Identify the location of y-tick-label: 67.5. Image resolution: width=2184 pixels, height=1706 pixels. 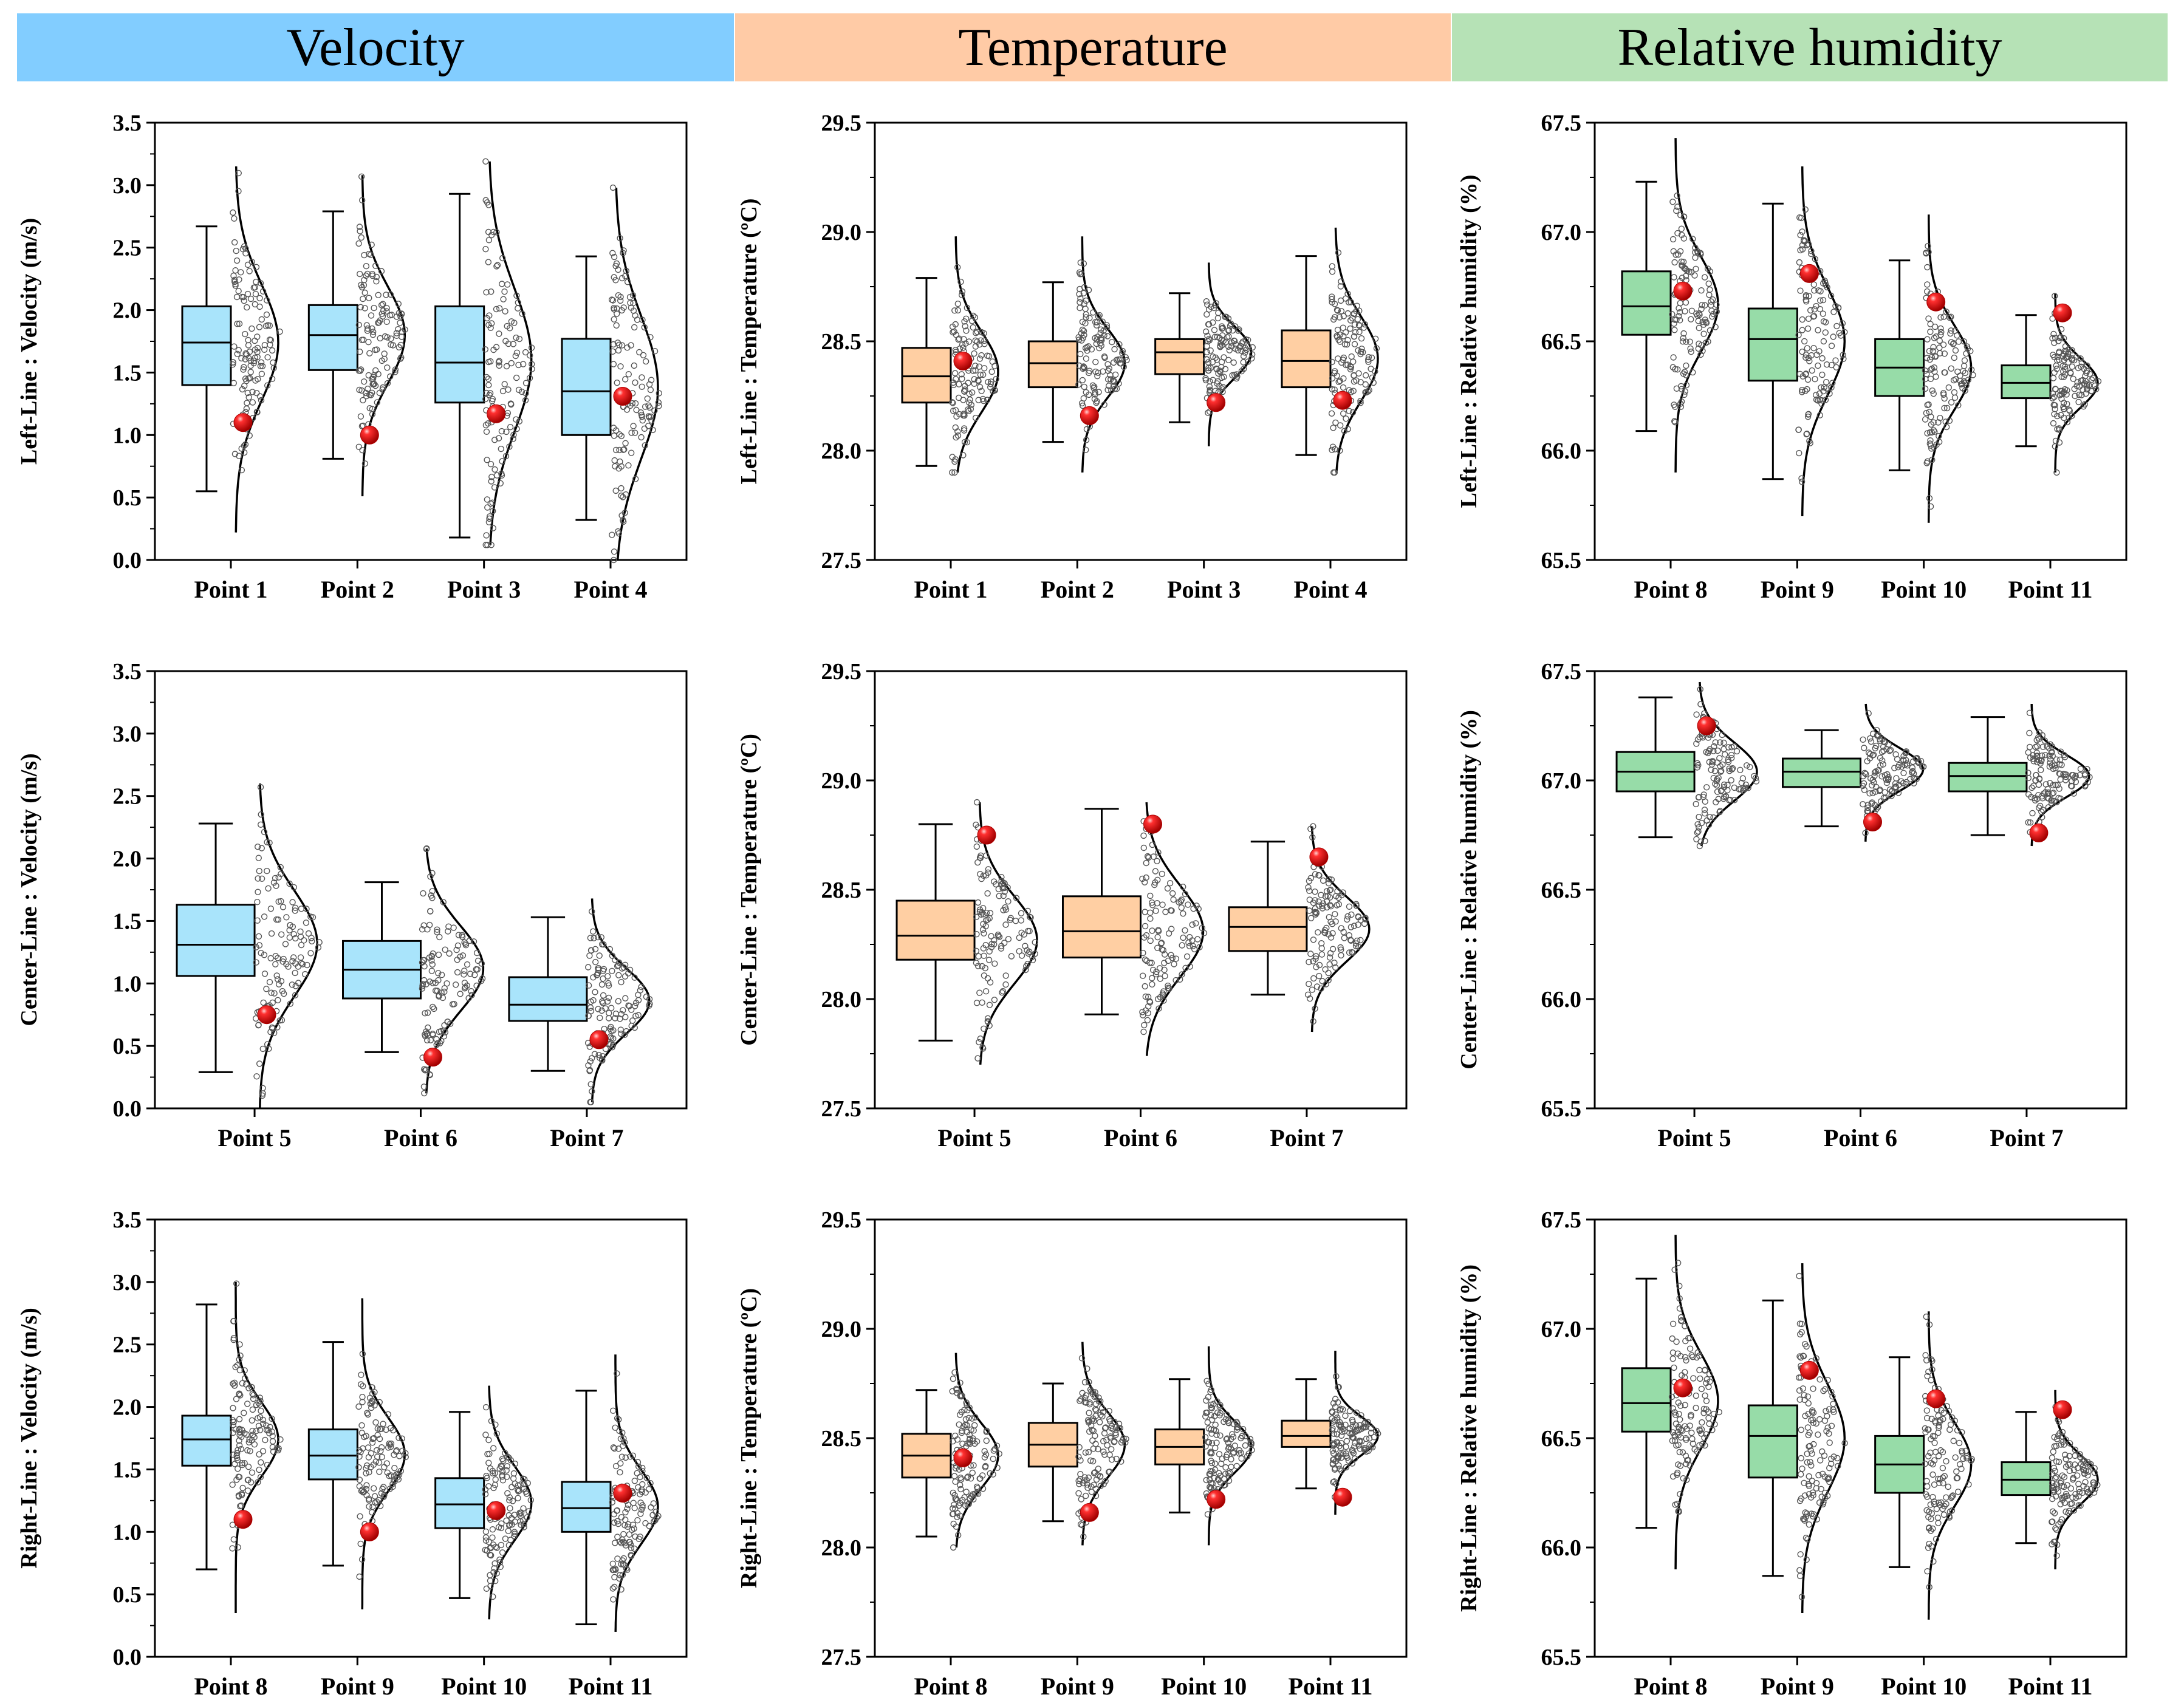
(1561, 123).